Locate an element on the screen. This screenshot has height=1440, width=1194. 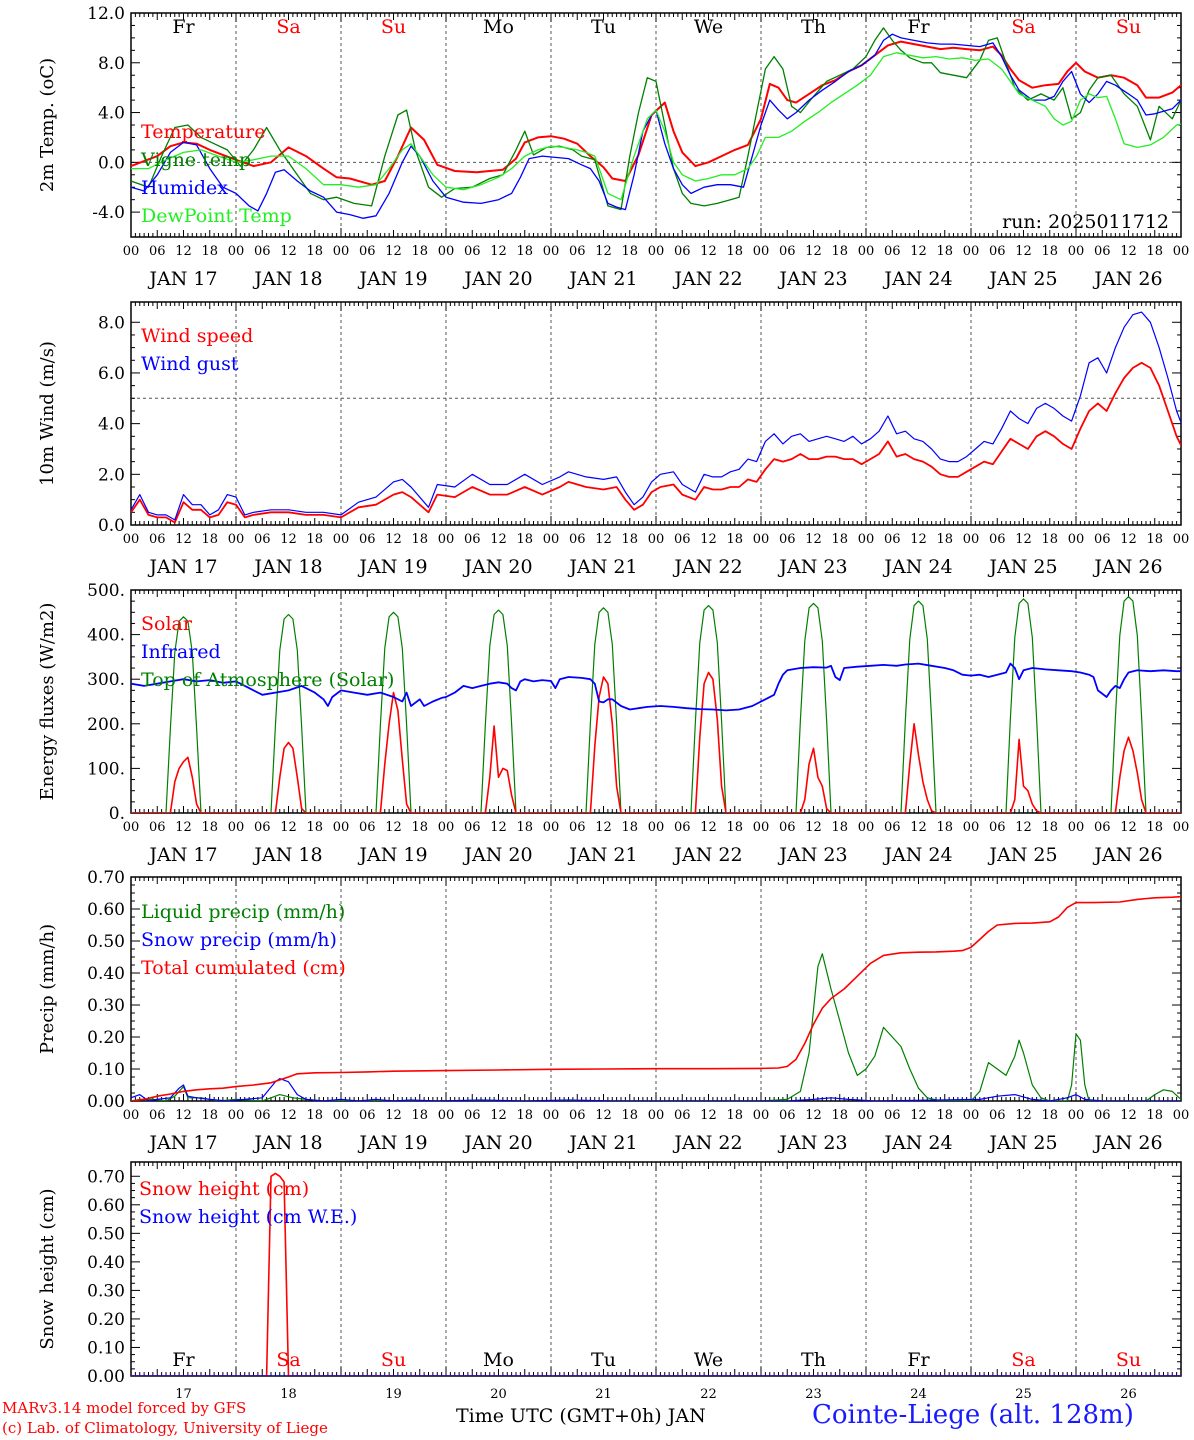
weekday-label: Th is located at coordinates (813, 1360).